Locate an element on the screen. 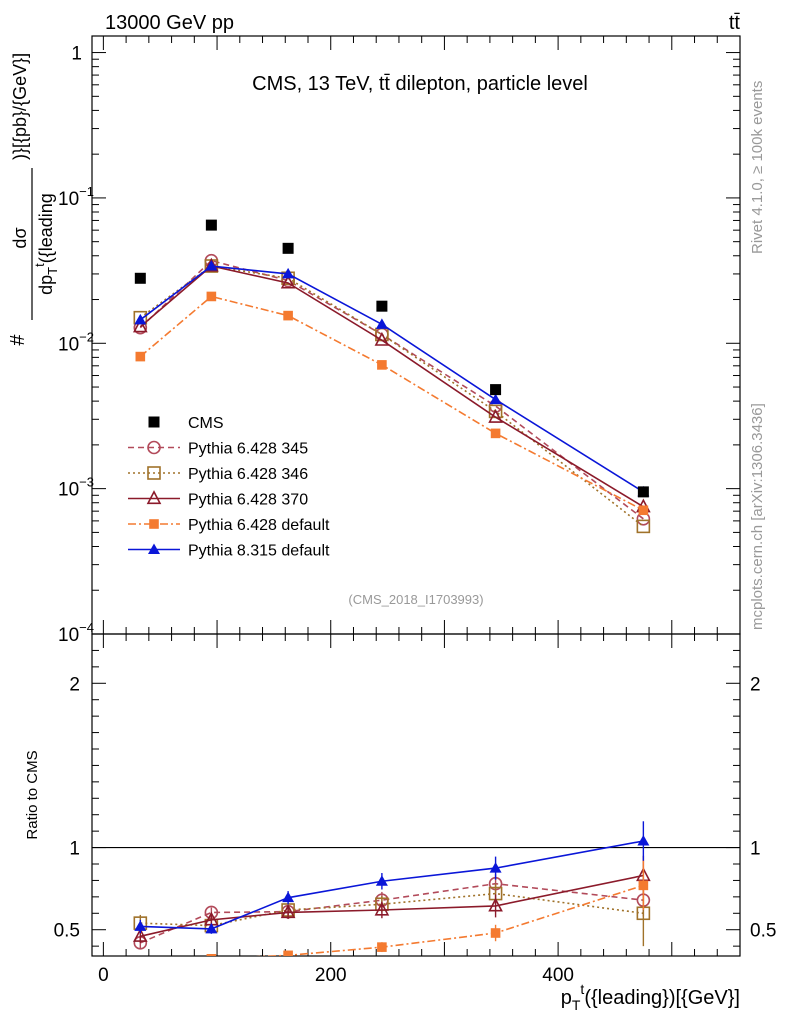  main-y-tick-label: 10⁻³ is located at coordinates (76, 488).